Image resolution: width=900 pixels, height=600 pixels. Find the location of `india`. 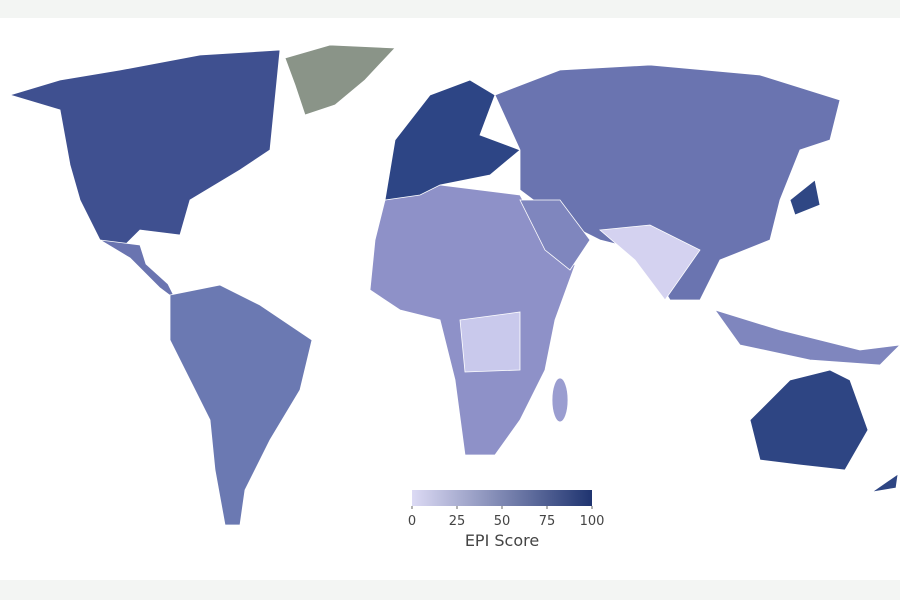

india is located at coordinates (650, 262).